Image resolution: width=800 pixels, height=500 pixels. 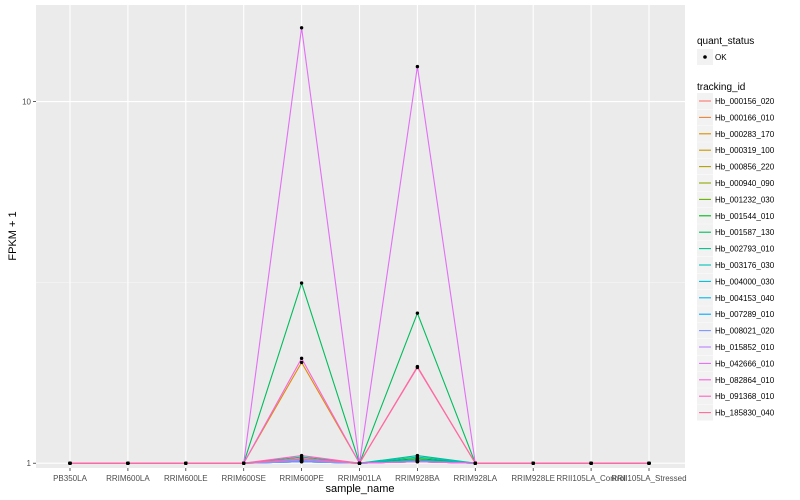 What do you see at coordinates (128, 478) in the screenshot?
I see `x-tick-label: RRIM600LA` at bounding box center [128, 478].